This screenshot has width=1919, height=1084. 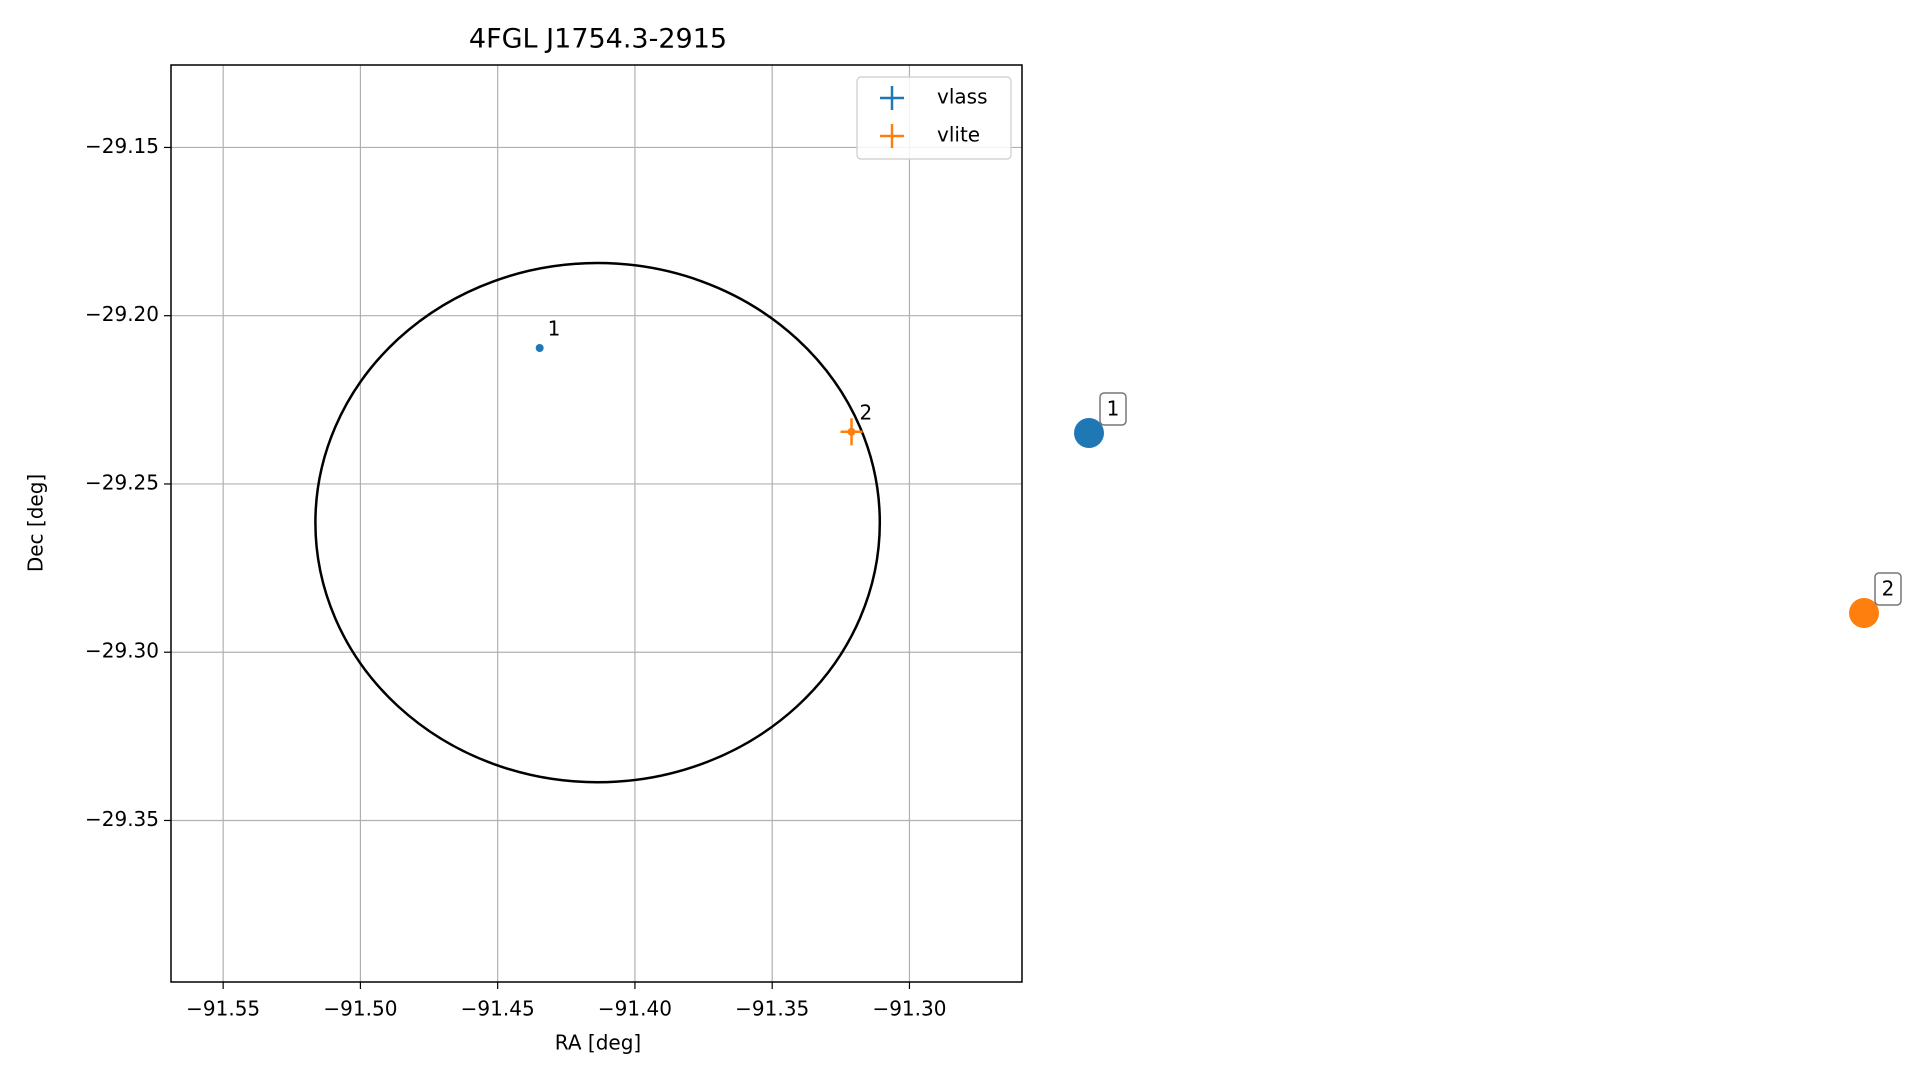 I want to click on x-tick-label: −91.30, so click(x=909, y=1009).